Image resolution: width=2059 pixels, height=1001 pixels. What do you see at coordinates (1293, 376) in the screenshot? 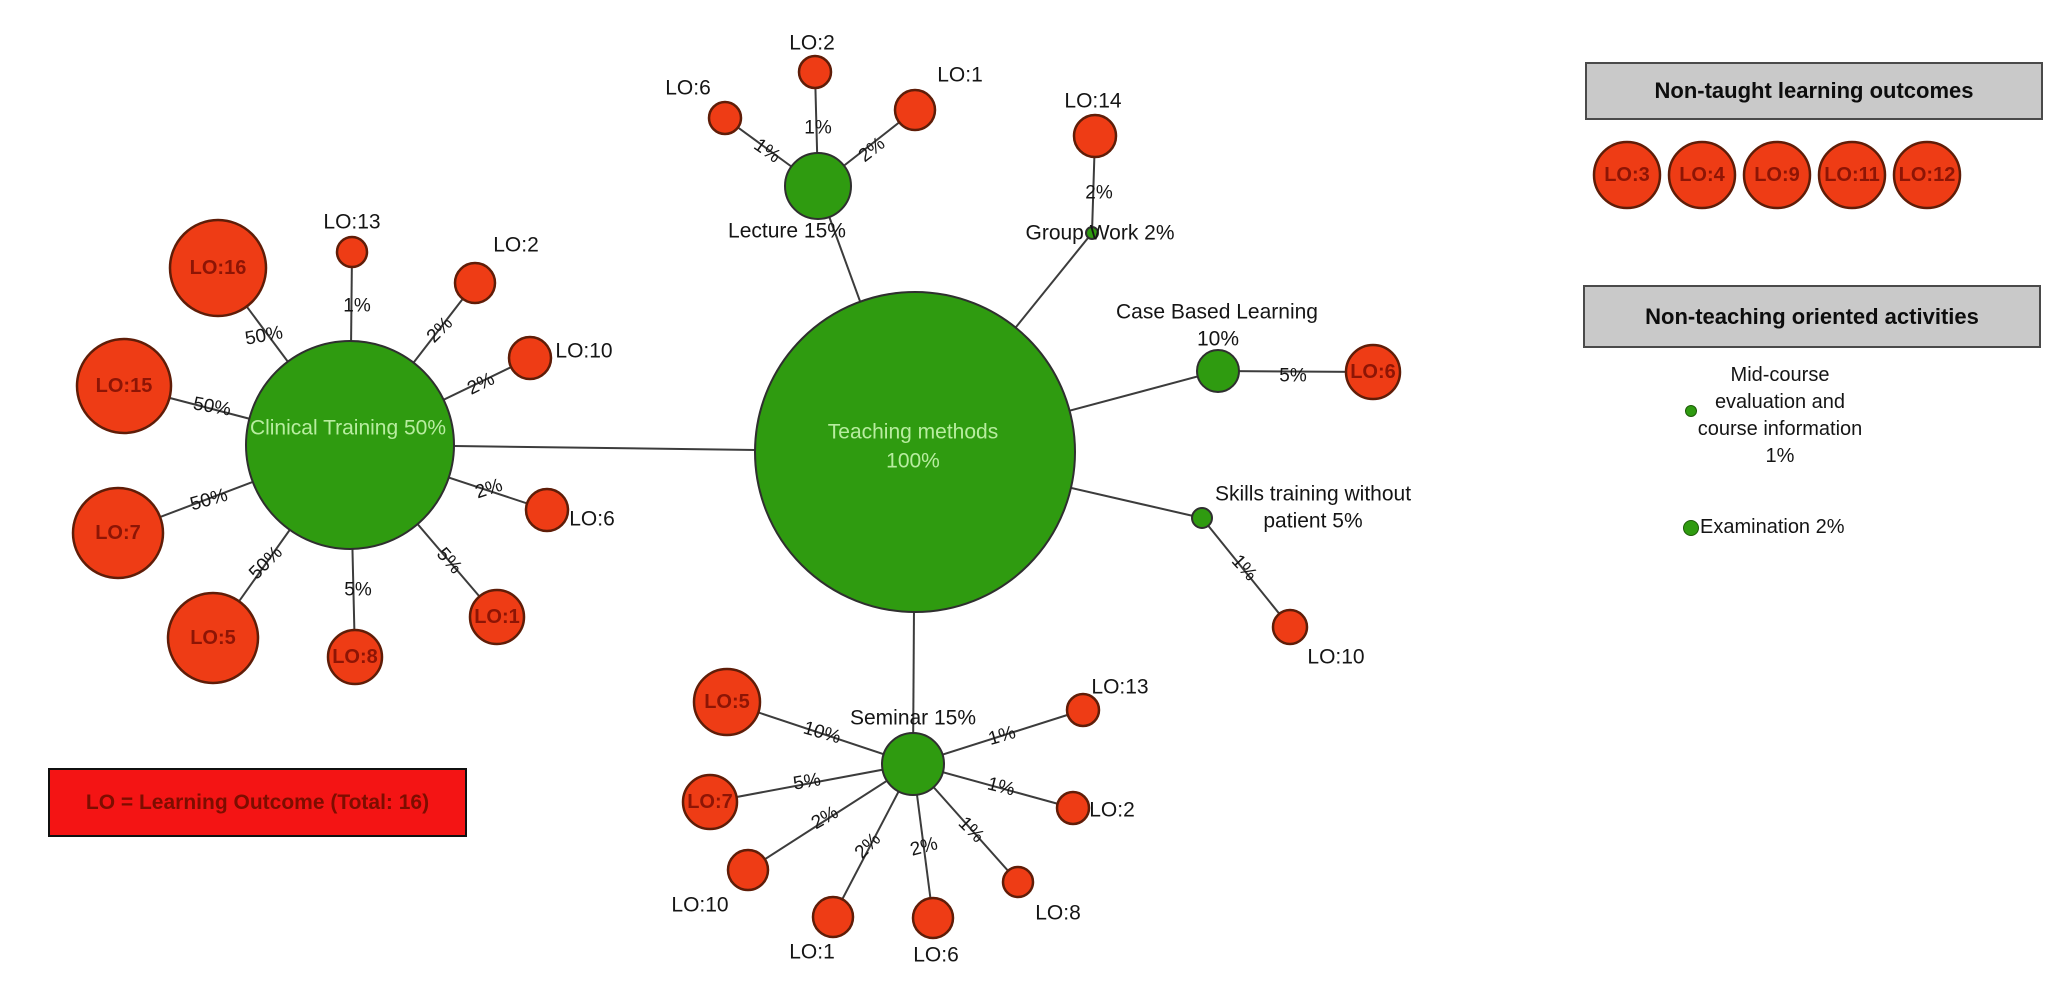
I see `edge-label-case-lo6: 5%` at bounding box center [1293, 376].